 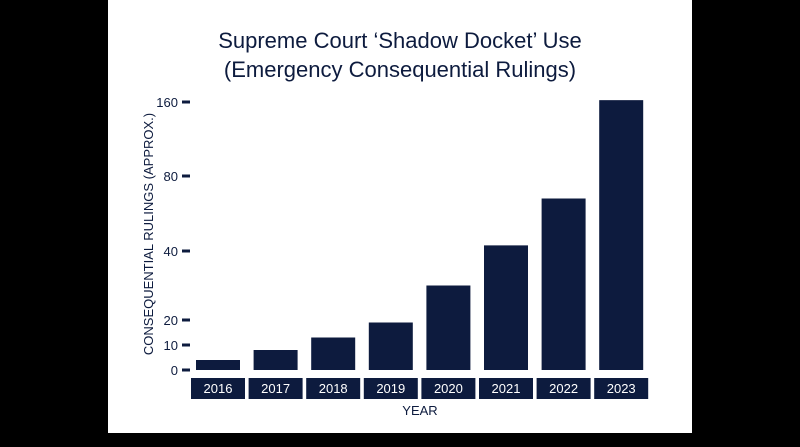 What do you see at coordinates (171, 320) in the screenshot?
I see `y-tick-label: 20` at bounding box center [171, 320].